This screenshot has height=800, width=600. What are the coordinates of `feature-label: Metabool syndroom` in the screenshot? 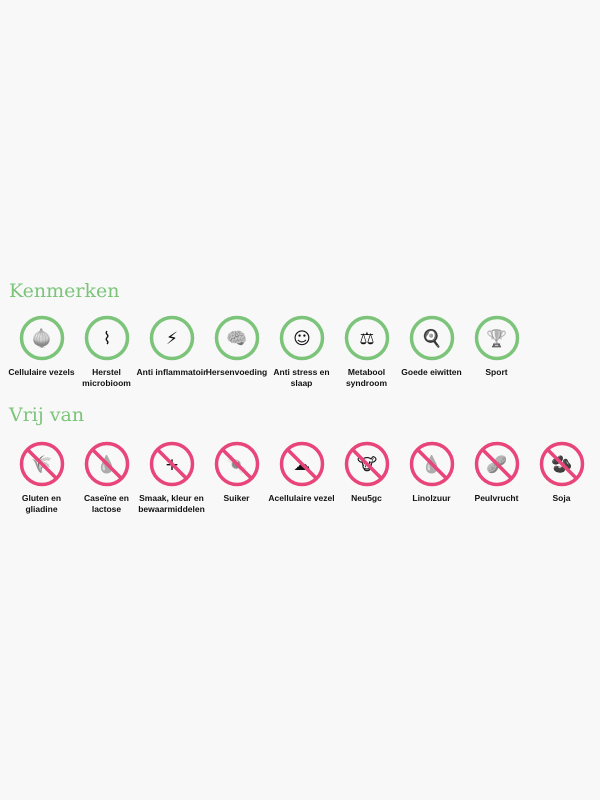 It's located at (366, 377).